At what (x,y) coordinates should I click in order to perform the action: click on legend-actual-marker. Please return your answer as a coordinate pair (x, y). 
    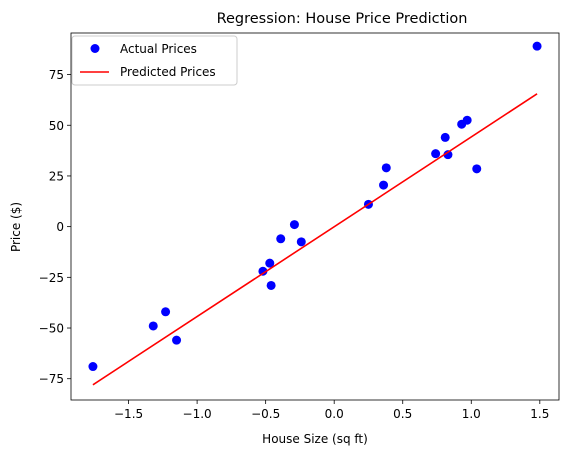
    Looking at the image, I should click on (95, 48).